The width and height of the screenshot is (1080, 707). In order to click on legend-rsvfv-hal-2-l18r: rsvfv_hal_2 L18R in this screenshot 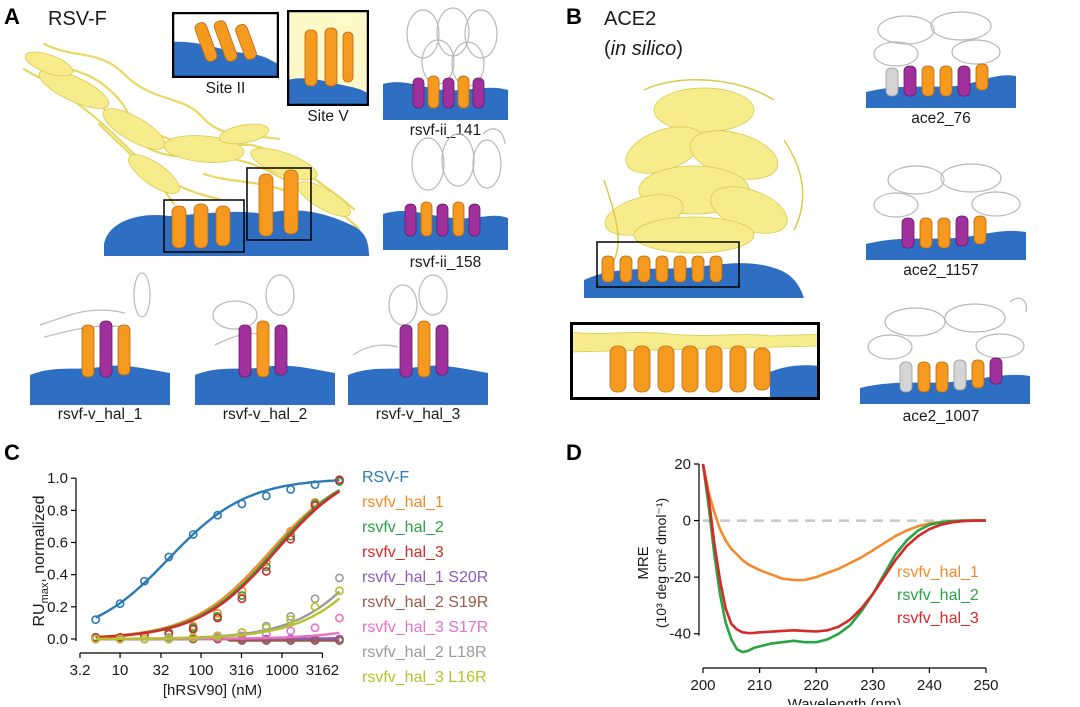, I will do `click(424, 652)`.